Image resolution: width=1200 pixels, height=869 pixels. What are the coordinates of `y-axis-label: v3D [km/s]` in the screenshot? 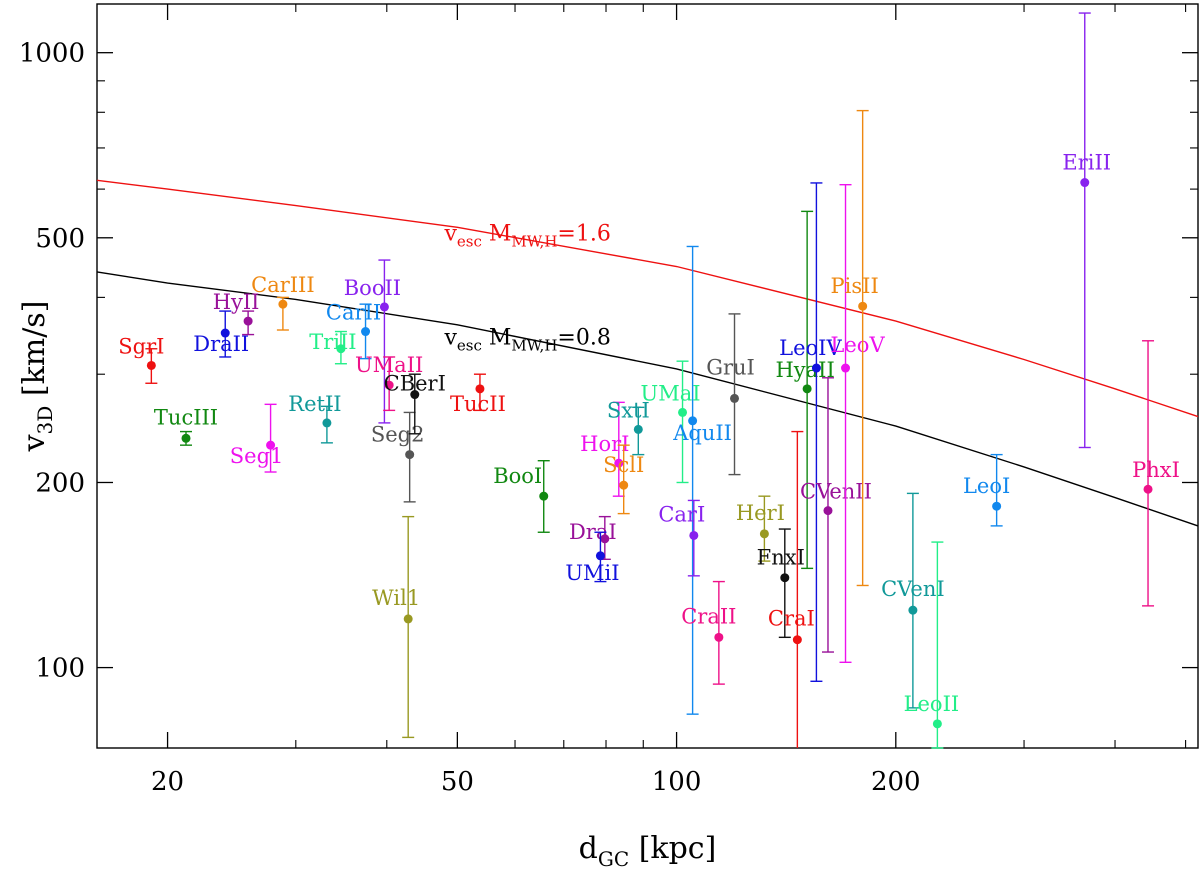 It's located at (37, 377).